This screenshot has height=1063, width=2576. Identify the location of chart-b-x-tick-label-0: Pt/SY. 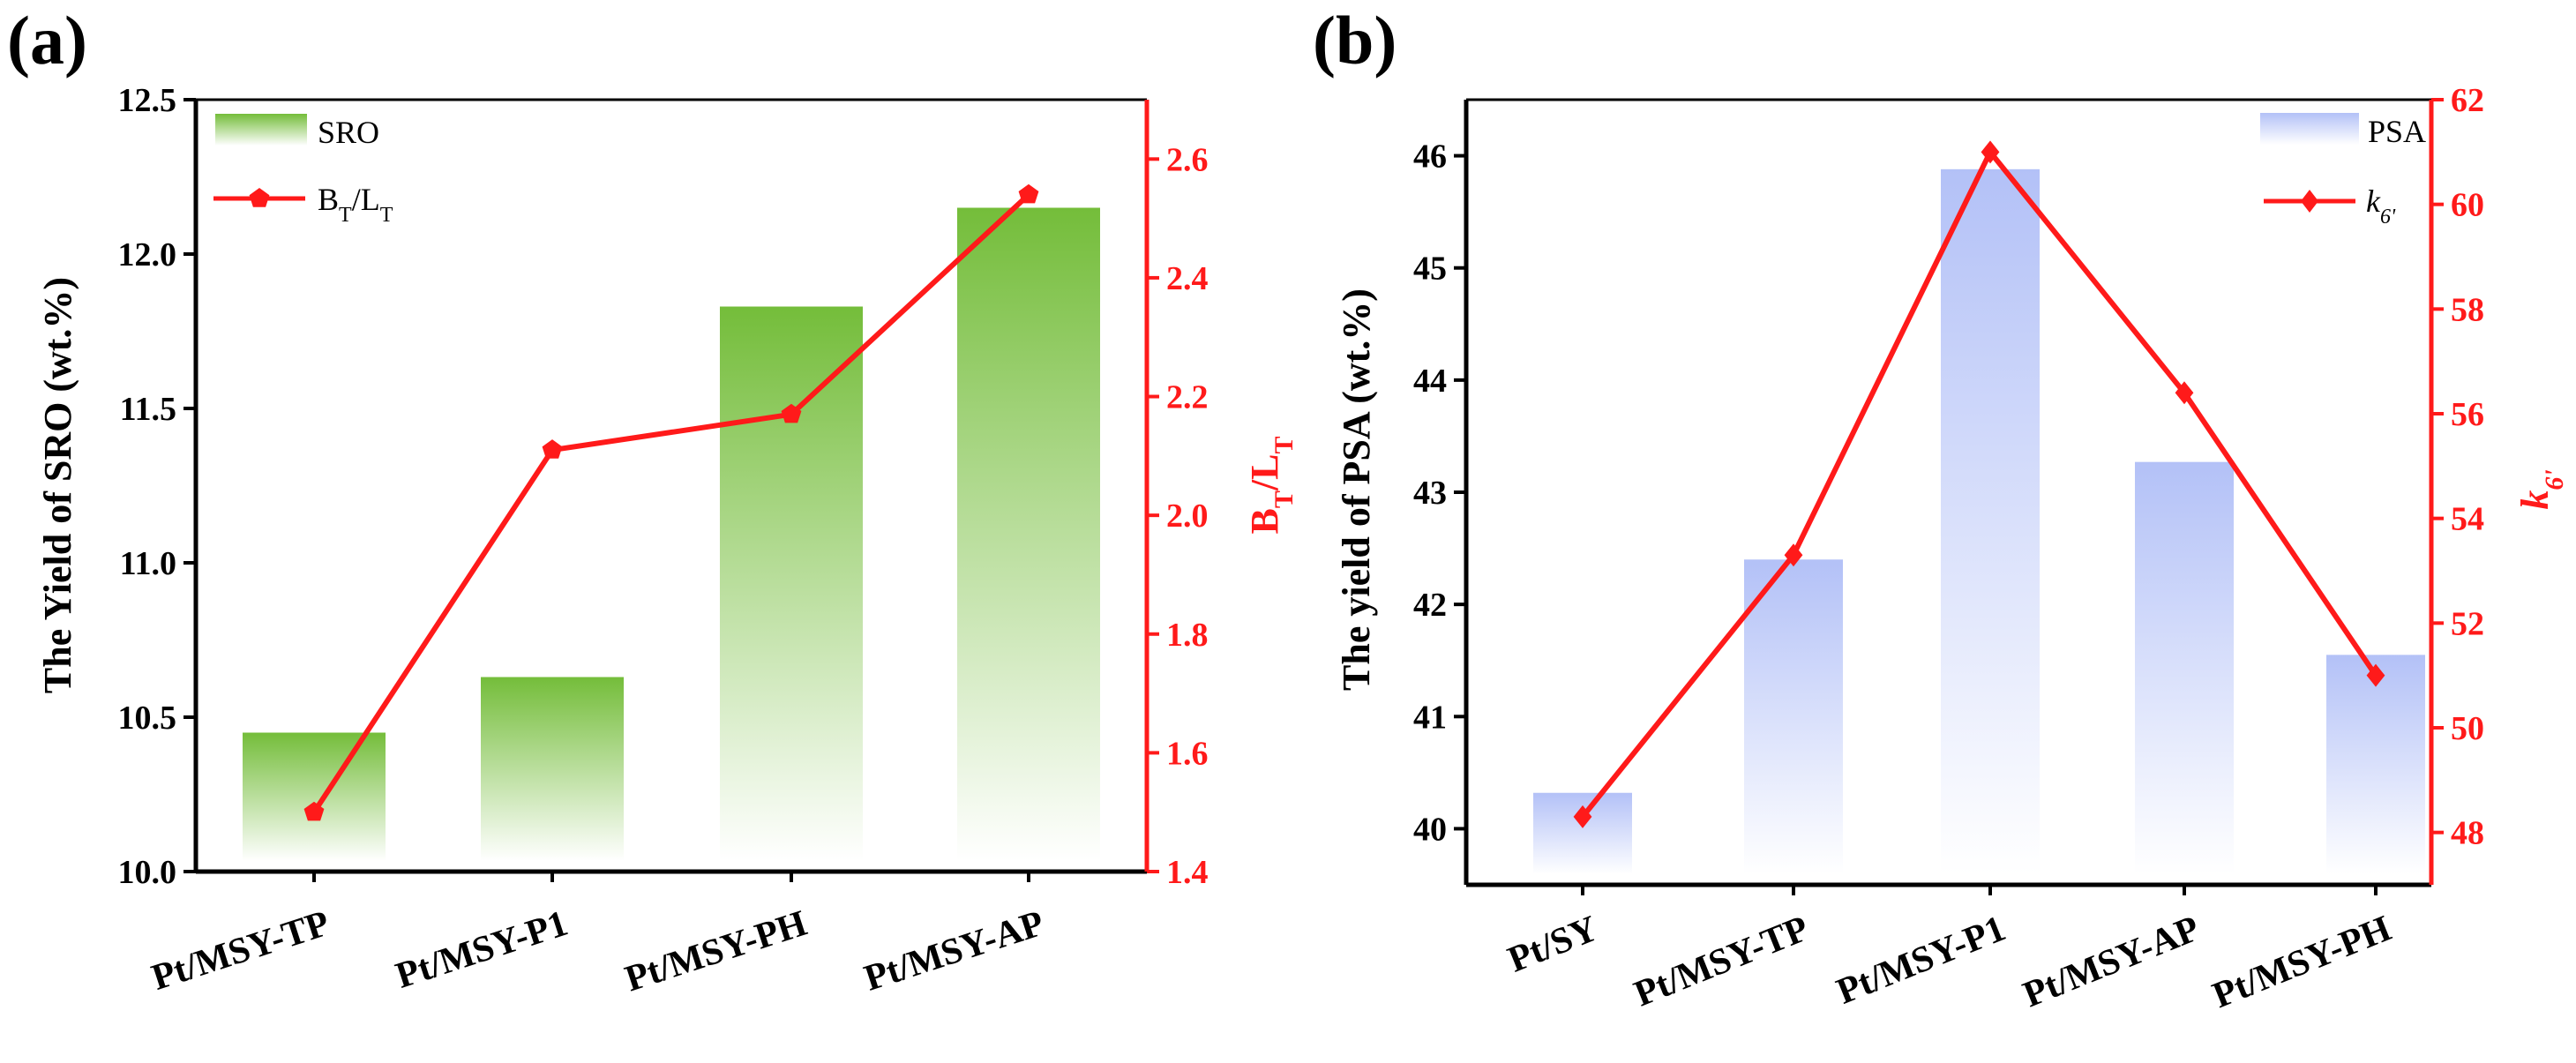
(1553, 945).